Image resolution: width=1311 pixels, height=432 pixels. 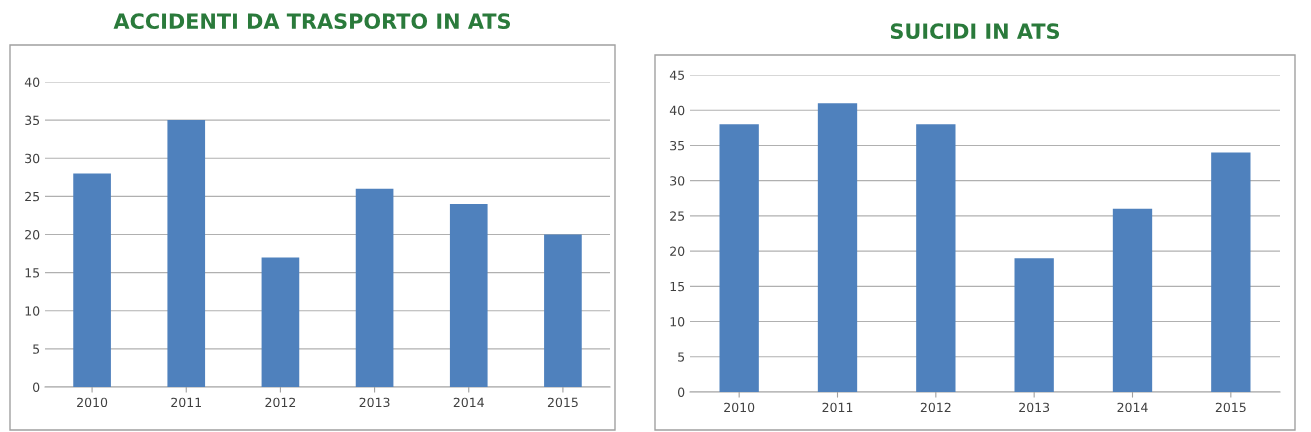 What do you see at coordinates (312, 21) in the screenshot?
I see `chart-title: ACCIDENTI DA TRASPORTO IN ATS` at bounding box center [312, 21].